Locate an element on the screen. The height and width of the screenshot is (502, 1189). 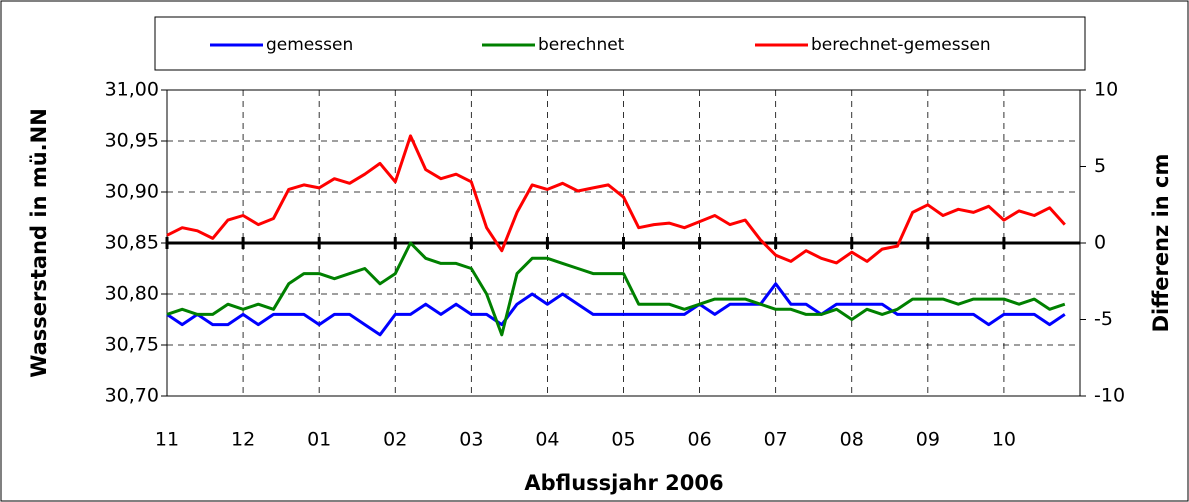
y-tick-label: 30,95 is located at coordinates (132, 141).